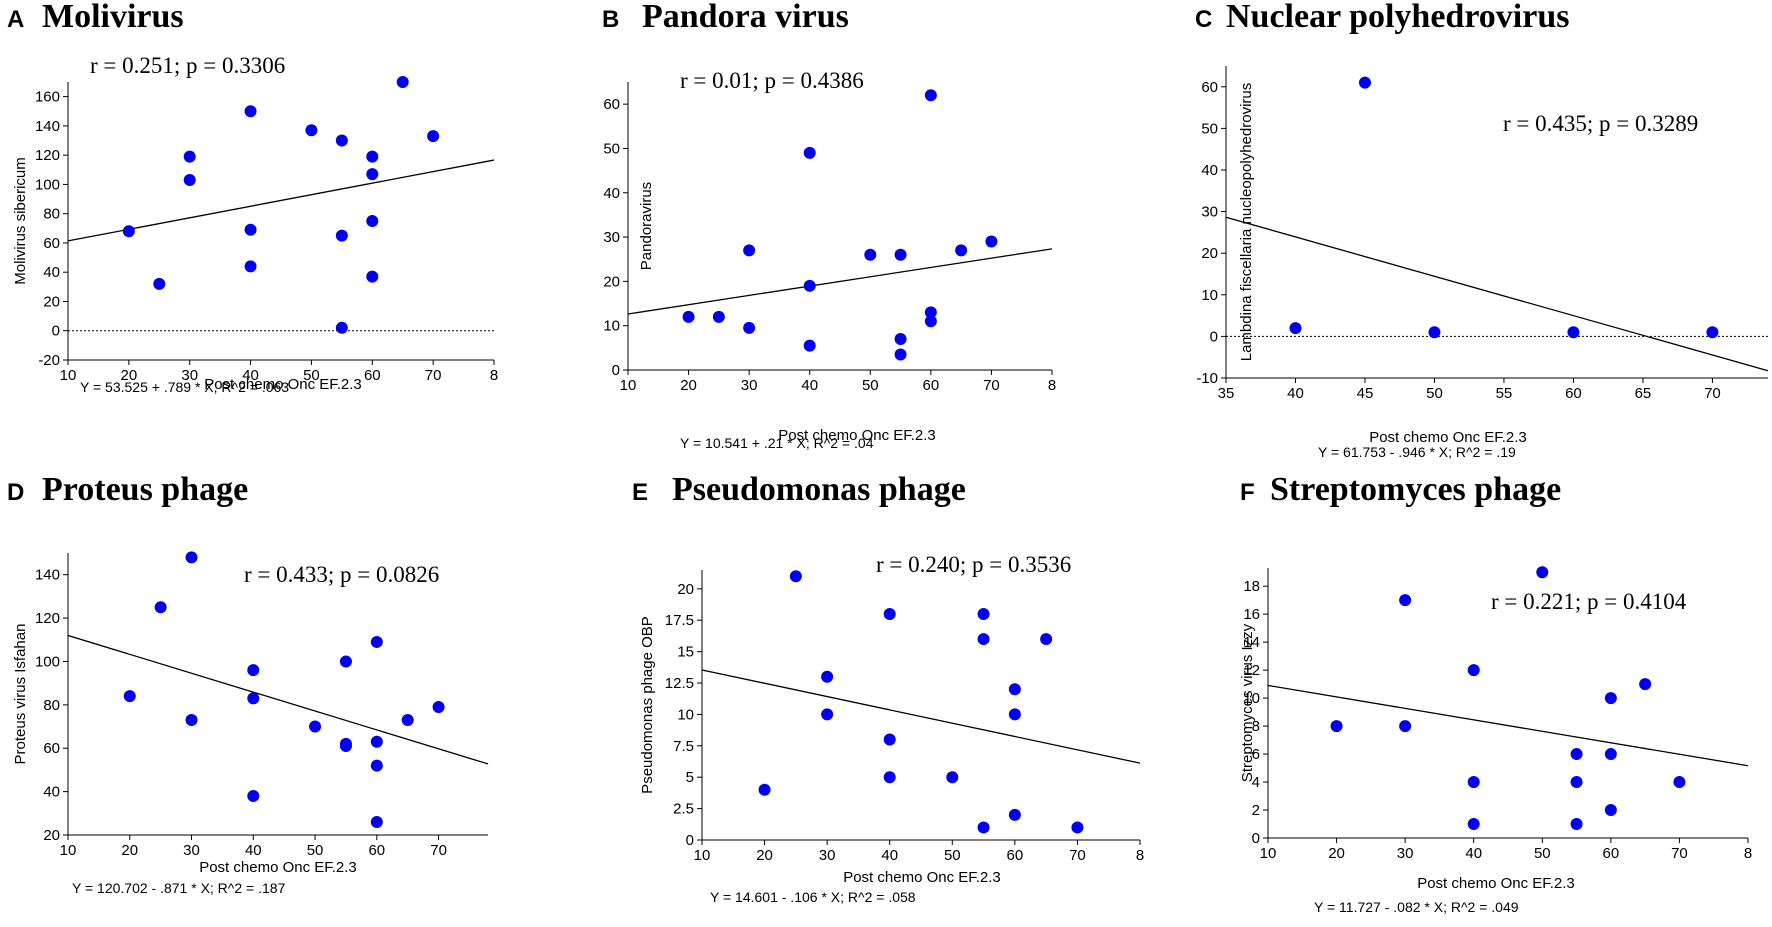 This screenshot has width=1772, height=927. I want to click on y-tick-label: 12, so click(1251, 670).